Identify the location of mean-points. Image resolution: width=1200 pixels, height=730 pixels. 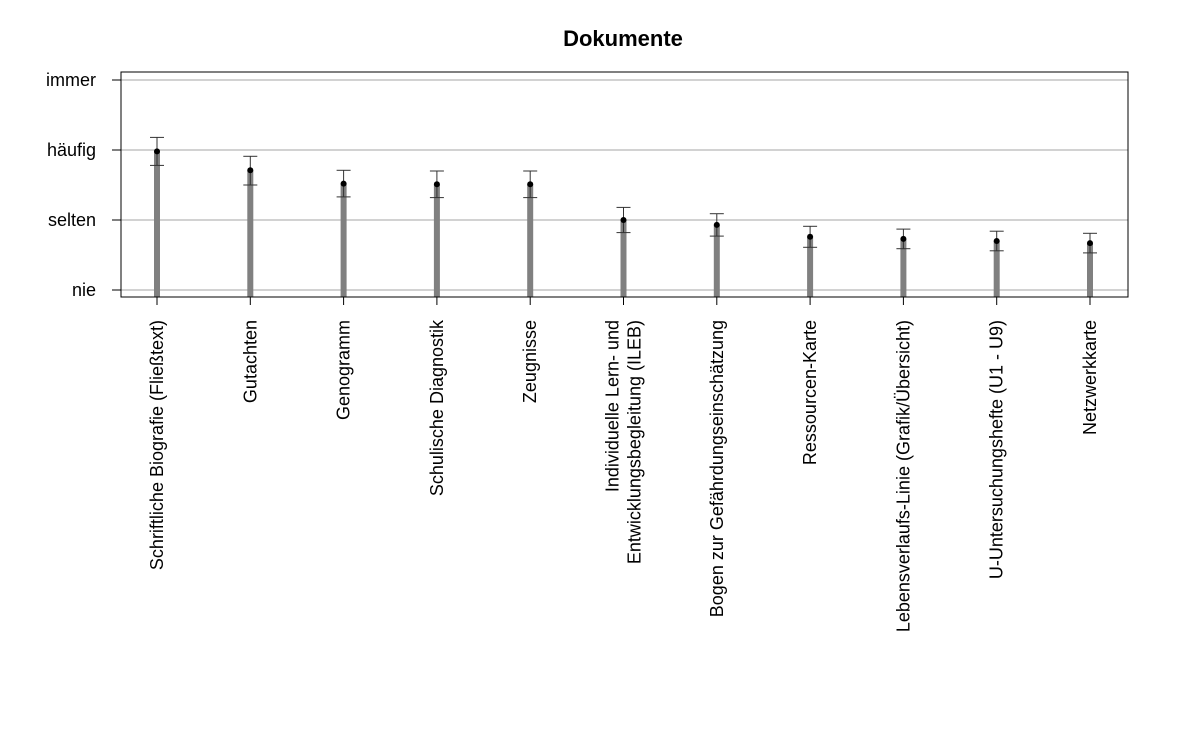
(623, 197).